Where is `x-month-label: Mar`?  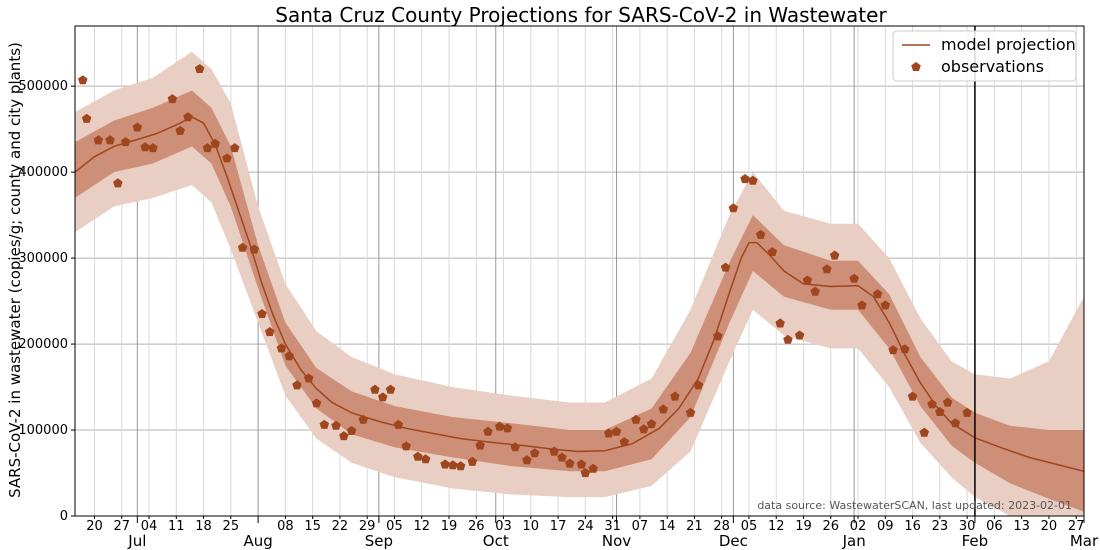 x-month-label: Mar is located at coordinates (1084, 541).